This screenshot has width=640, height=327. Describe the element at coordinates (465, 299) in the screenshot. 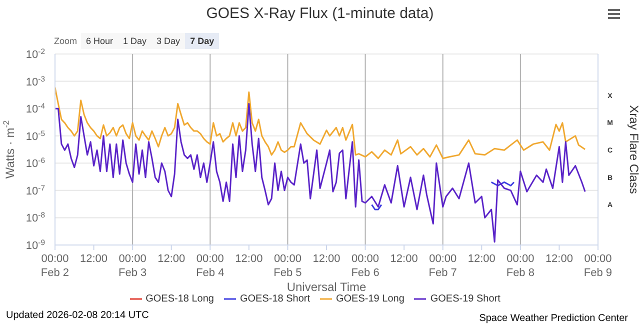

I see `legend-label: GOES-19 Short` at that location.